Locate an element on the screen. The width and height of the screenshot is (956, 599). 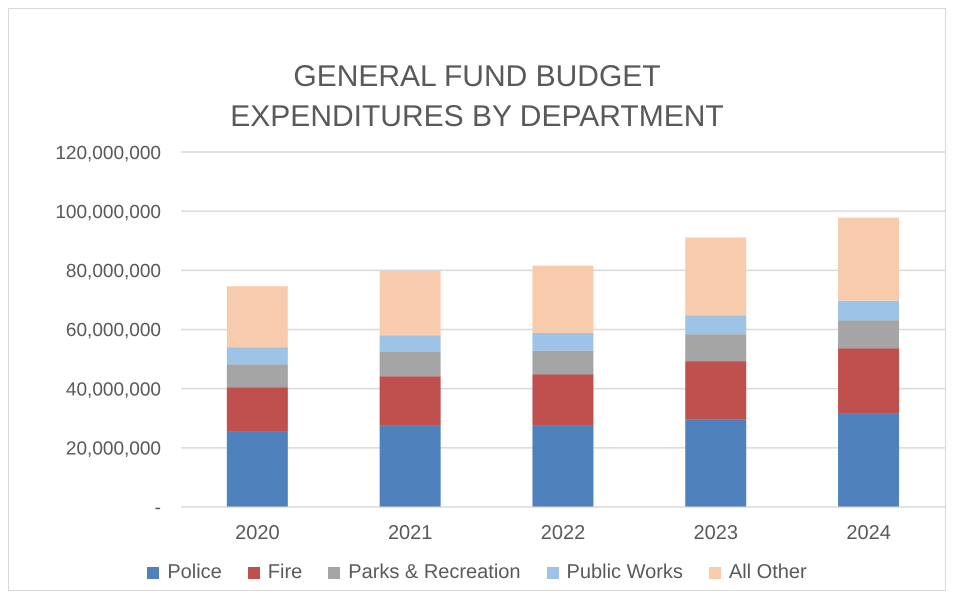
x-tick-label: 2021 is located at coordinates (410, 533).